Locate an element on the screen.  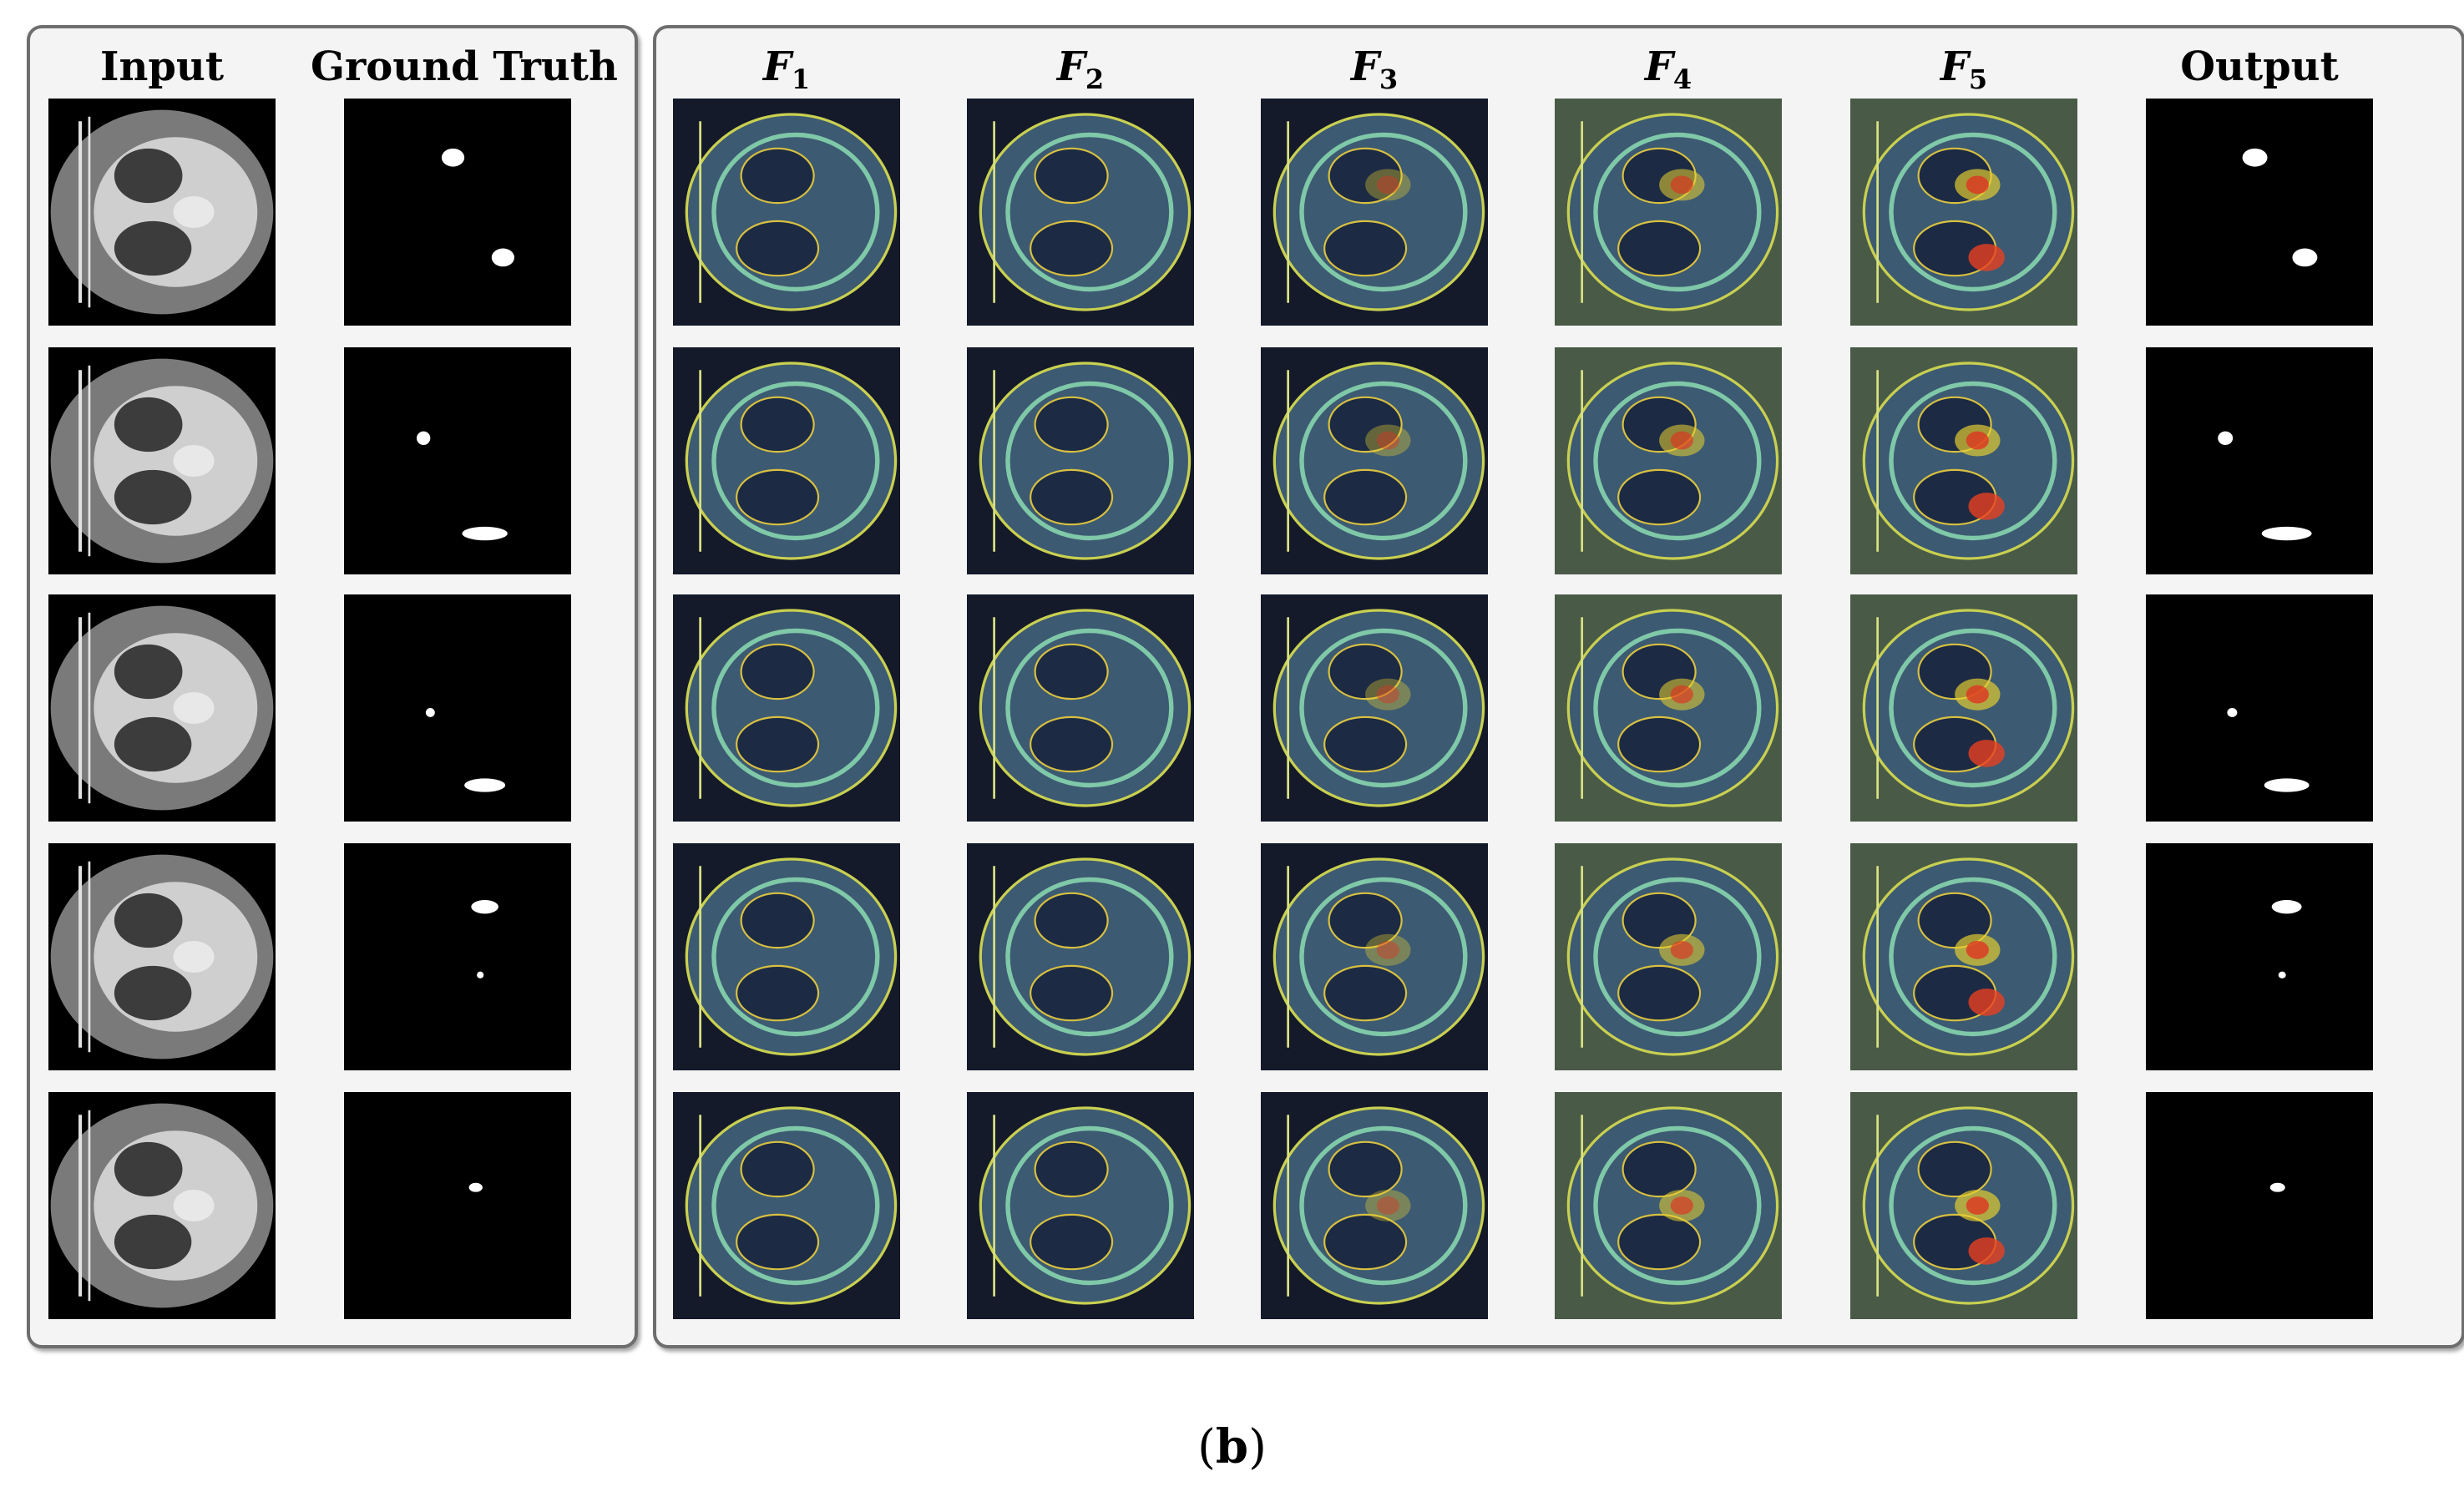
column-header-f5: F5 is located at coordinates (1964, 69).